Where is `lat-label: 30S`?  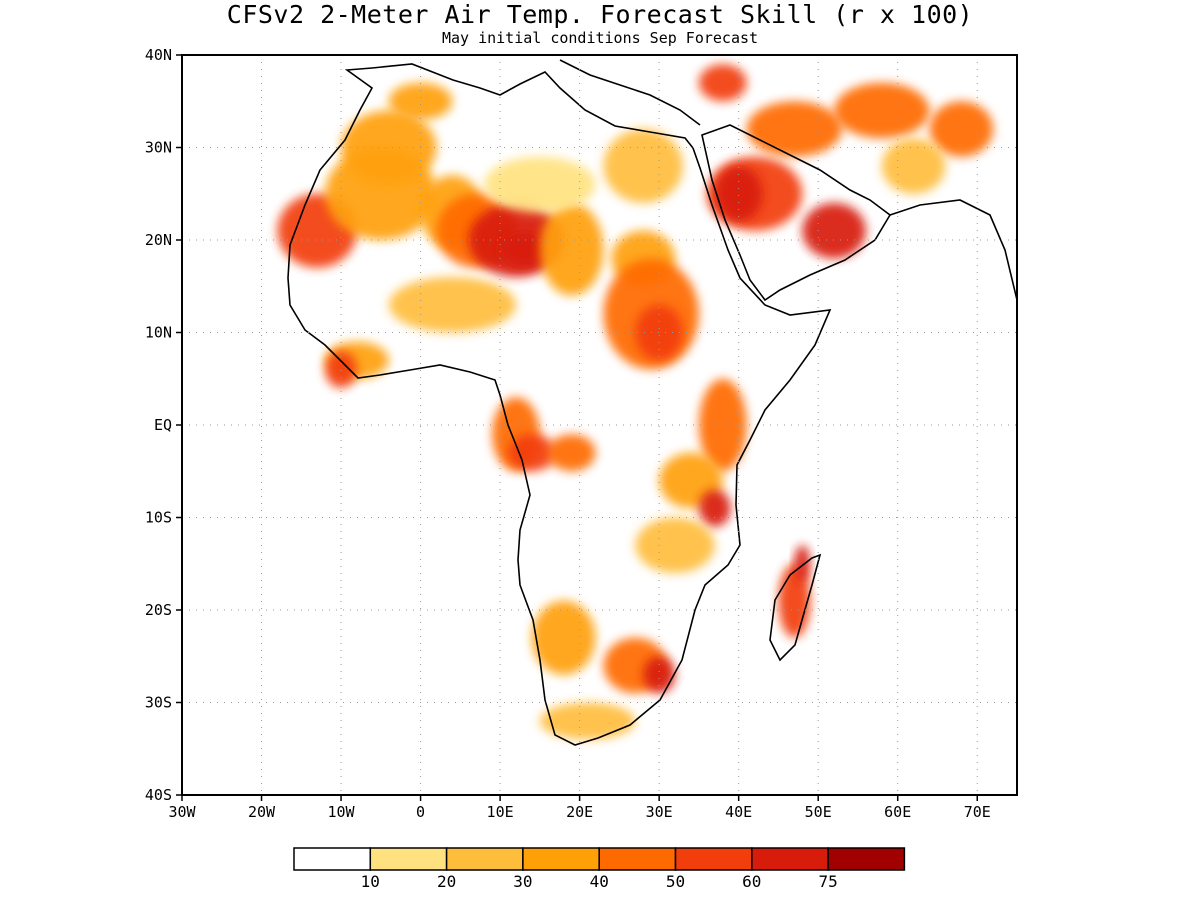
lat-label: 30S is located at coordinates (158, 703).